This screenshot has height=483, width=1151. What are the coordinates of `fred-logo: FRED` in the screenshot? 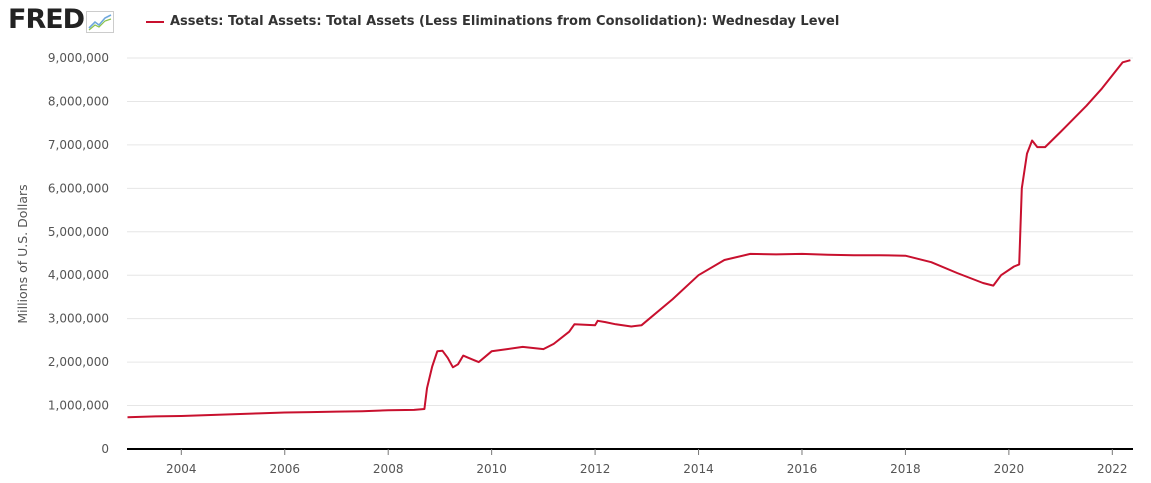 It's located at (61, 21).